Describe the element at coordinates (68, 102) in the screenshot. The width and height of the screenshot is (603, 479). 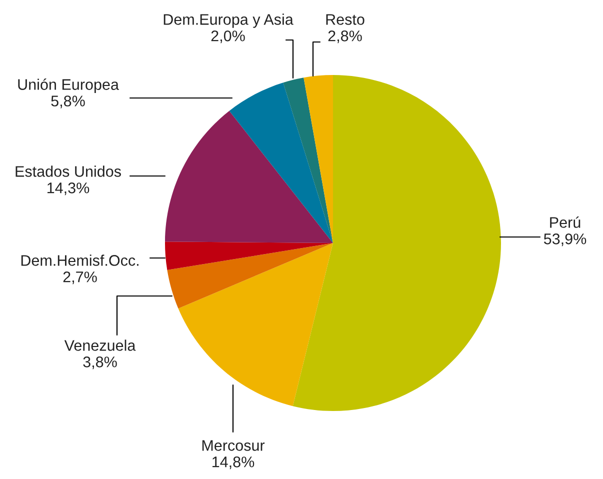
I see `data-label: 5,8%` at that location.